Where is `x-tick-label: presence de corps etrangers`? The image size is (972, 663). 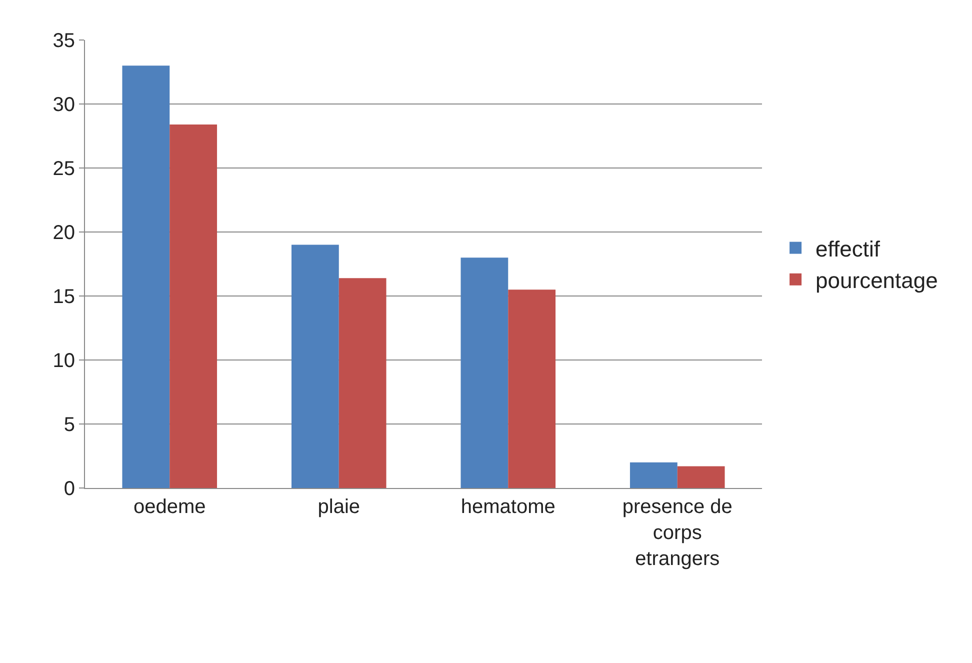 x-tick-label: presence de corps etrangers is located at coordinates (677, 533).